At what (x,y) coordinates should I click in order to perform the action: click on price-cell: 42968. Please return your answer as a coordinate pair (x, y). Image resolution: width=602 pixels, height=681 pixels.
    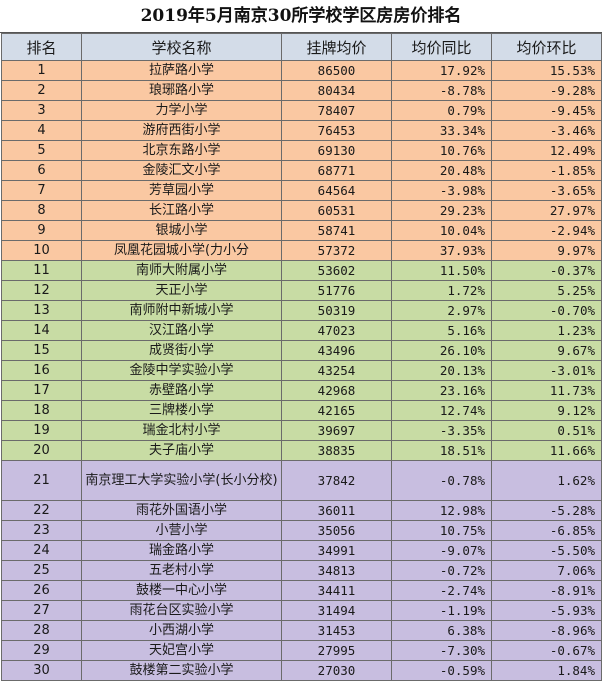
    Looking at the image, I should click on (336, 390).